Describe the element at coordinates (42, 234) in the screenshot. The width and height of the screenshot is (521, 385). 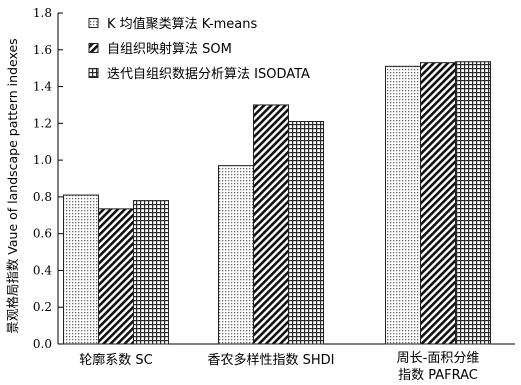
I see `y-tick-label: 0.6` at that location.